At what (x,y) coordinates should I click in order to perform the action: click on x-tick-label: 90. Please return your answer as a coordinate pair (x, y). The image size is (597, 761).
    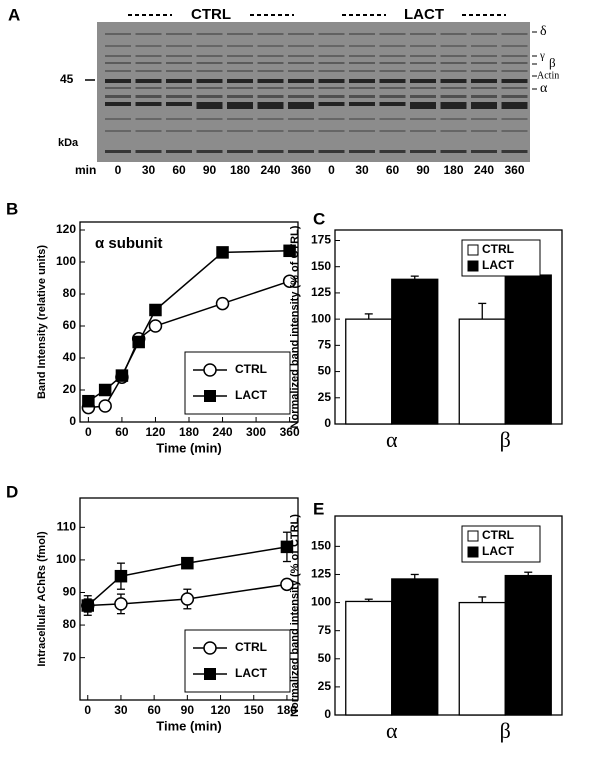
    Looking at the image, I should click on (188, 710).